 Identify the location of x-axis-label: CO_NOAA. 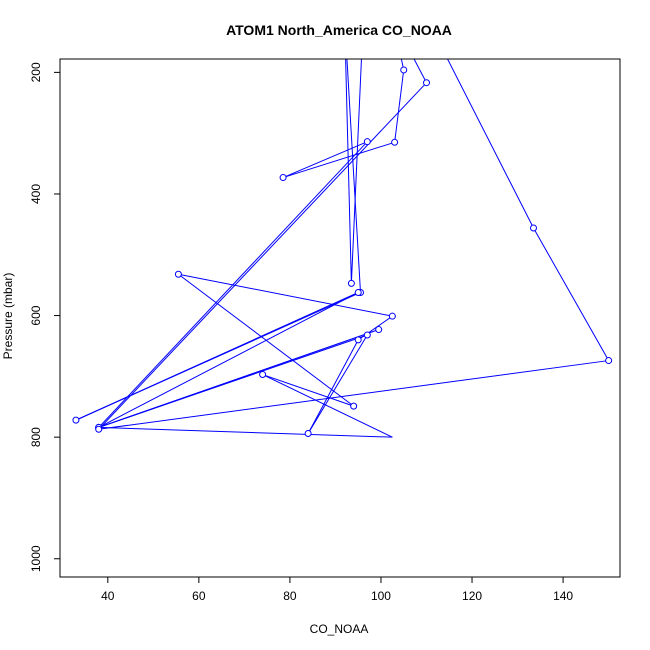
(339, 629).